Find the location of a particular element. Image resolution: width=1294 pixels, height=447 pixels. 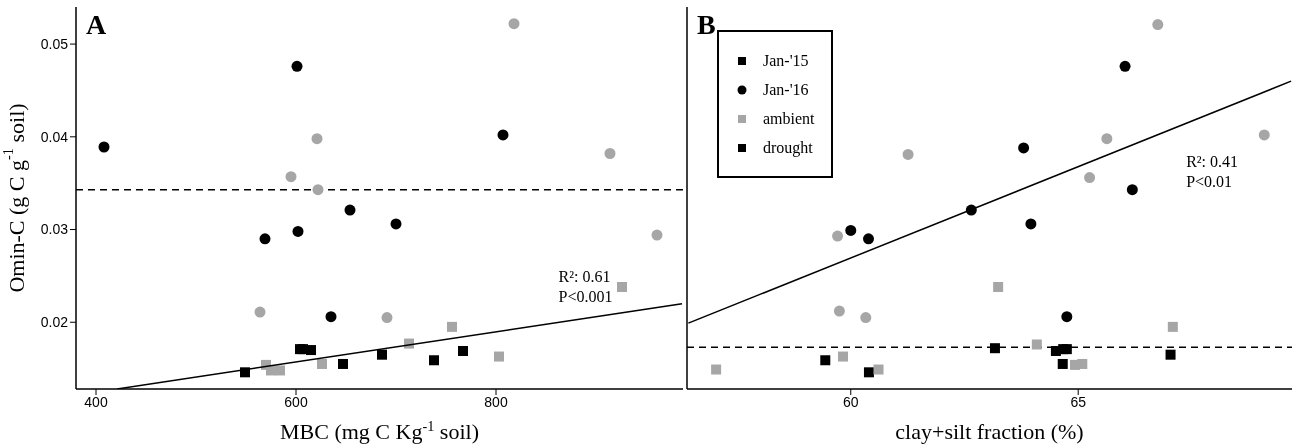

y-tick-label: 0.03 is located at coordinates (54, 229).